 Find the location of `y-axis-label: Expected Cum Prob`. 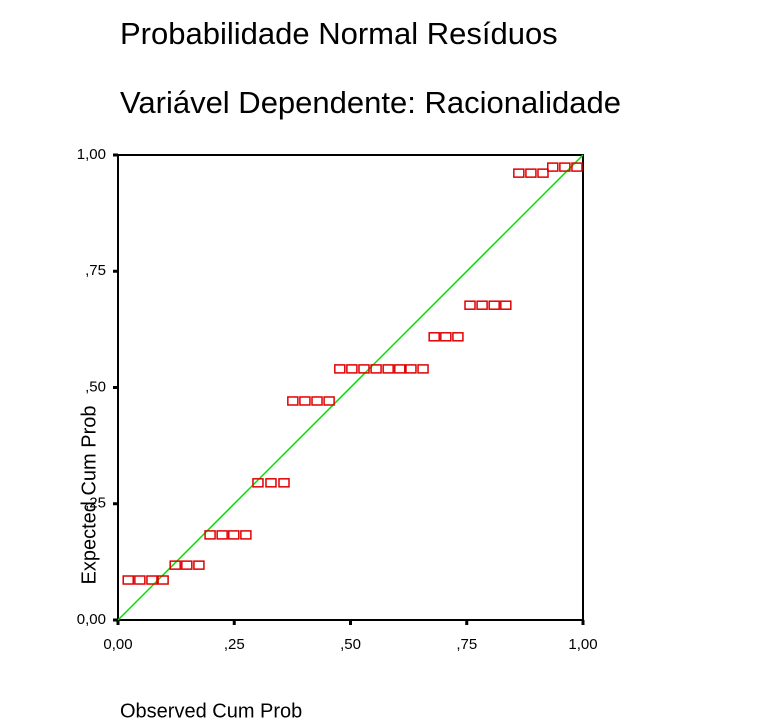

y-axis-label: Expected Cum Prob is located at coordinates (89, 495).